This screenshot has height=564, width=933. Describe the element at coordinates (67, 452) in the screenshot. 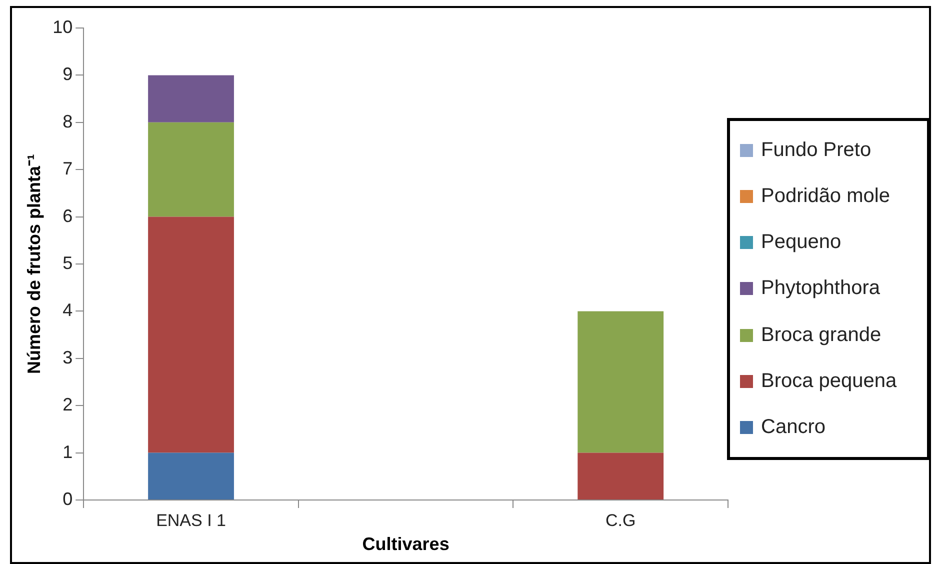

I see `y-tick-label: 1` at that location.